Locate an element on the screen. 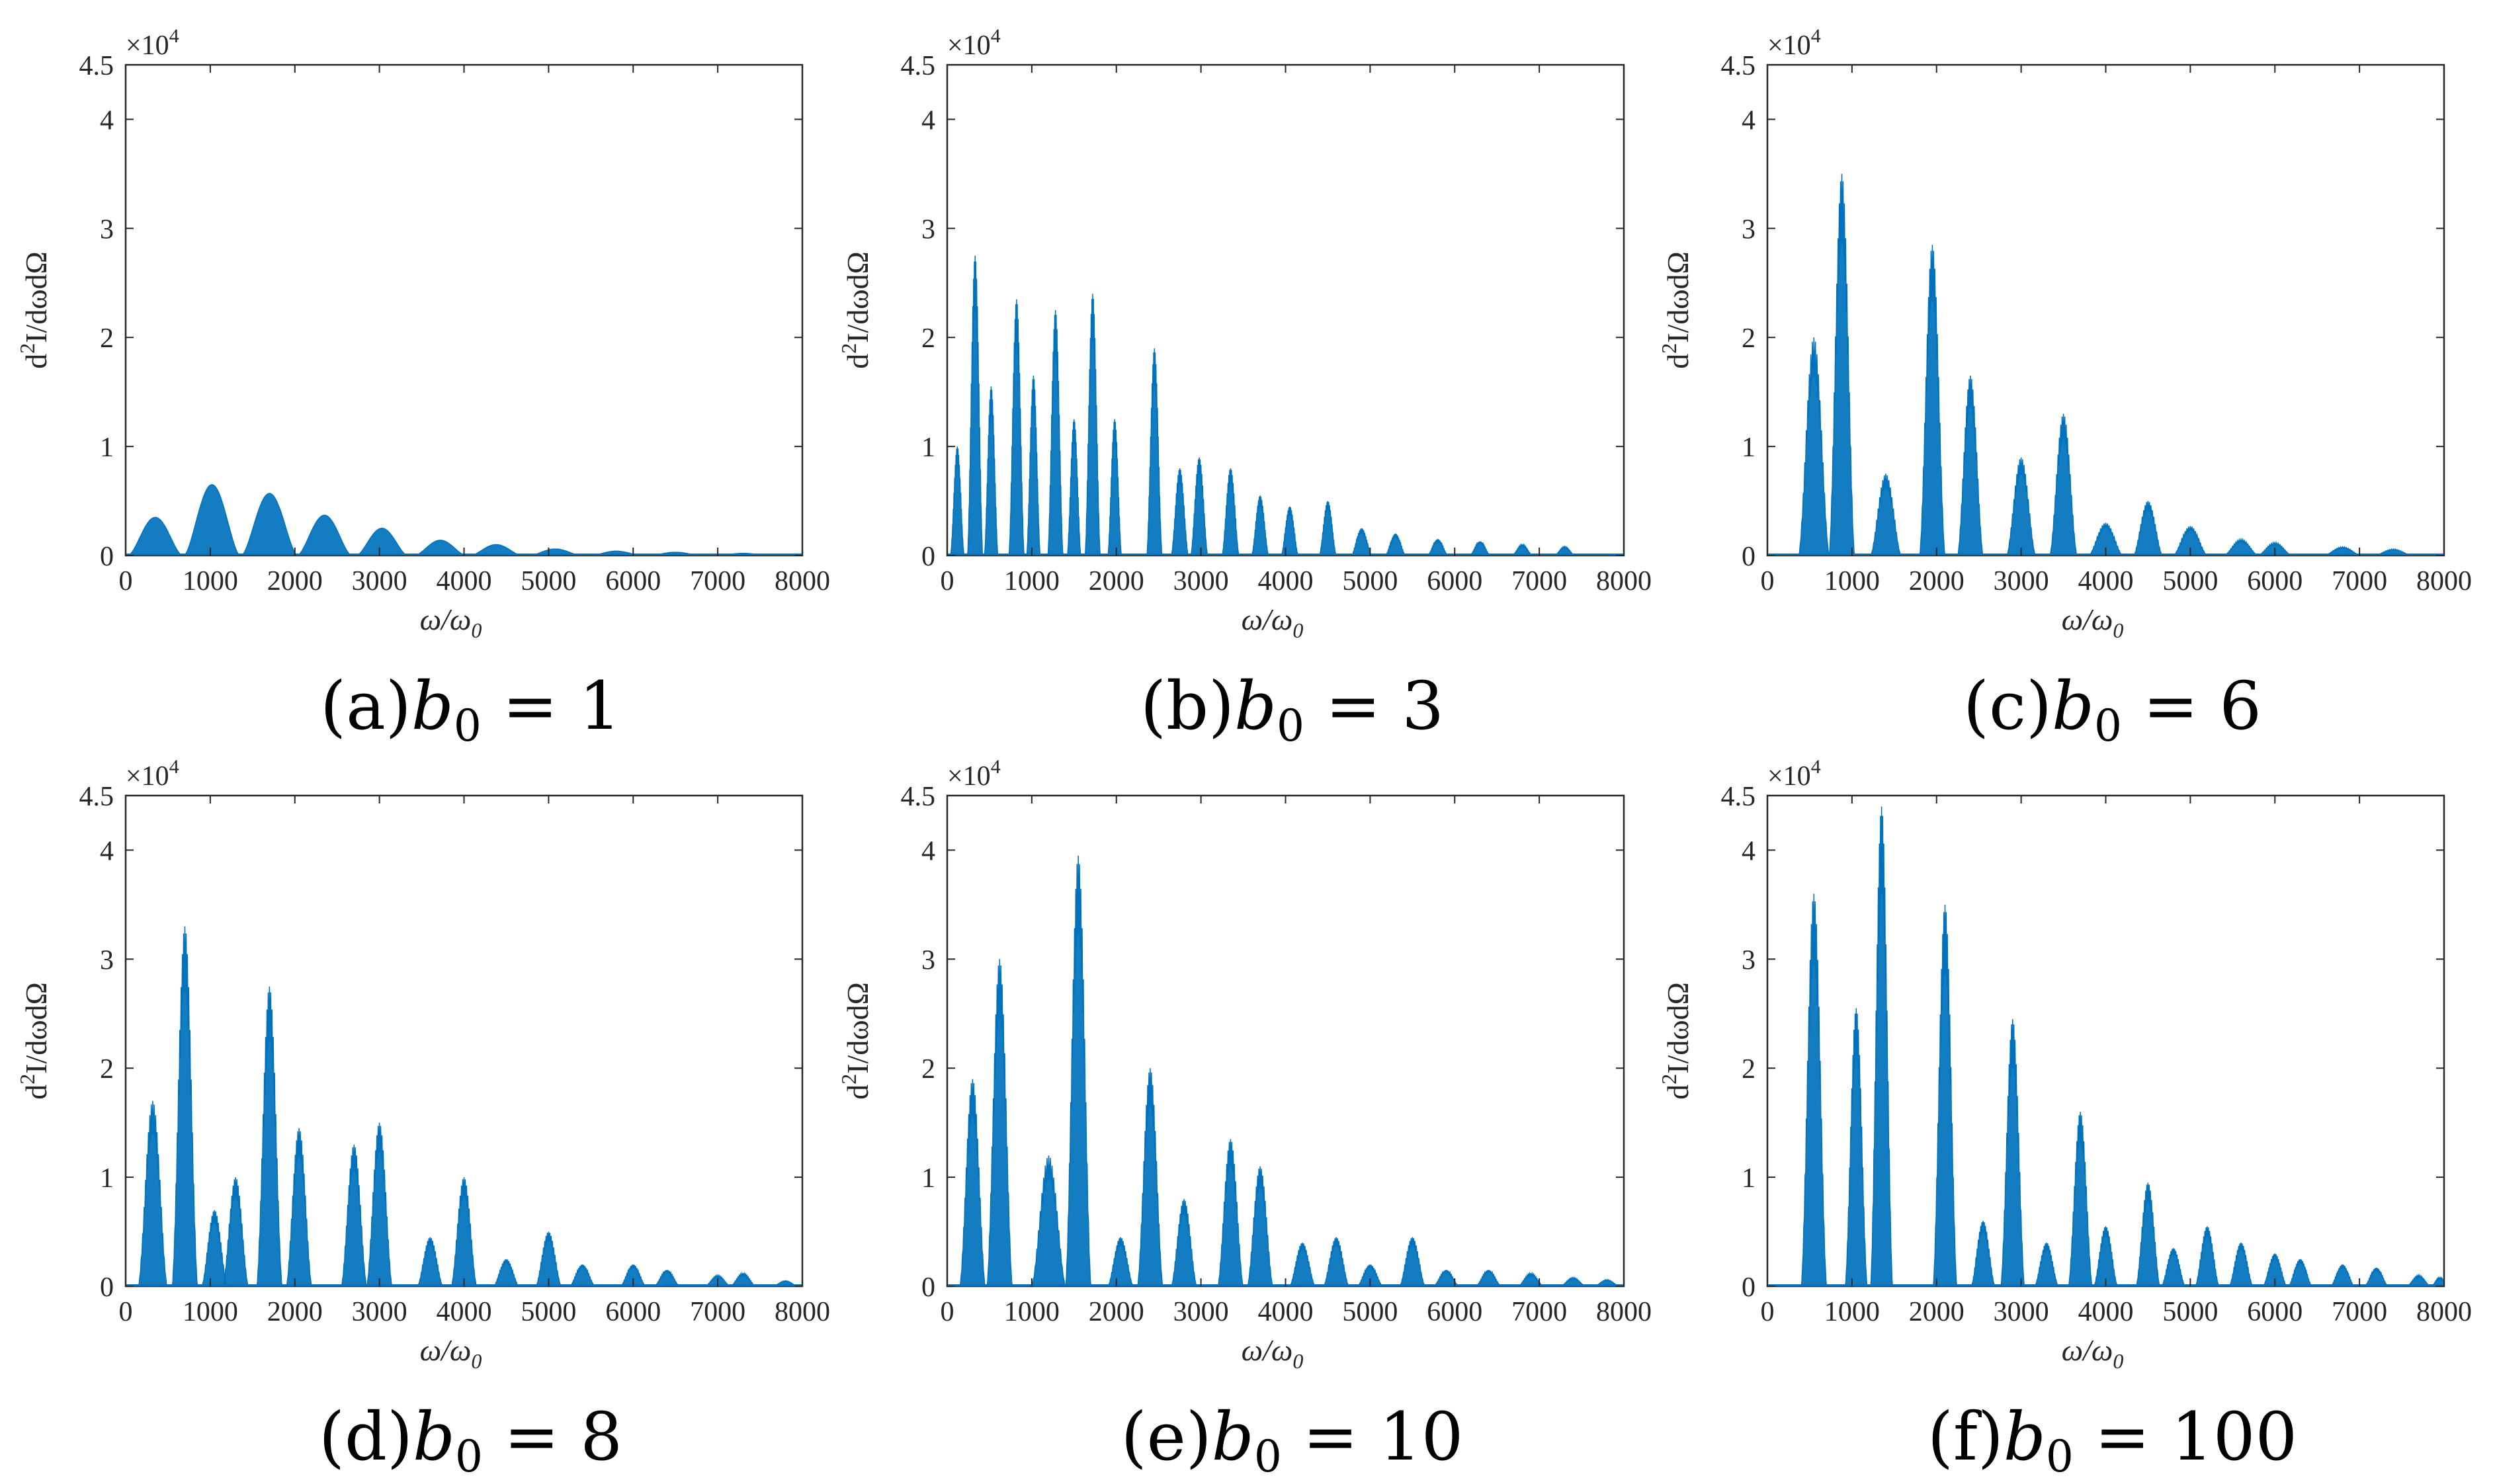 The image size is (2495, 1484). exponent-sup: 4 is located at coordinates (174, 767).